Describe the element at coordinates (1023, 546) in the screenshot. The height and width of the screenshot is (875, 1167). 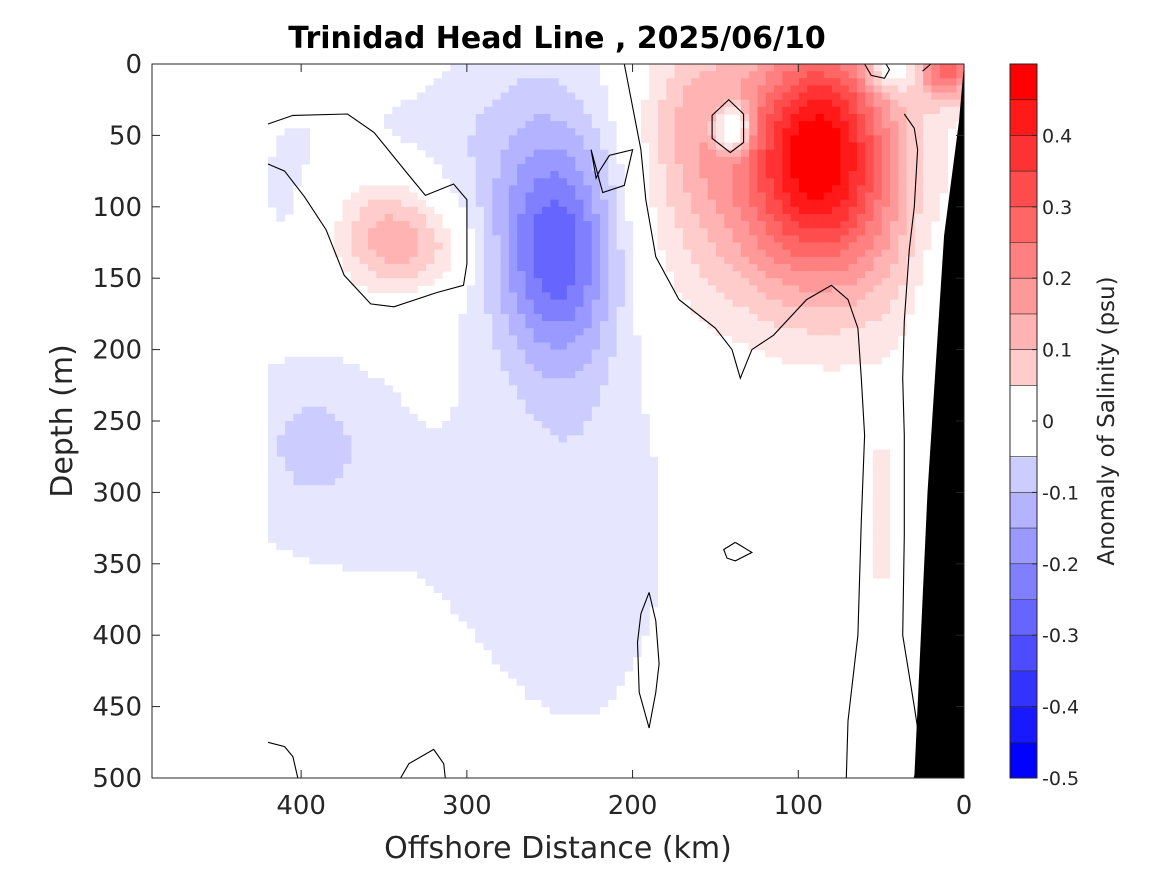
I see `colorbar-cell` at that location.